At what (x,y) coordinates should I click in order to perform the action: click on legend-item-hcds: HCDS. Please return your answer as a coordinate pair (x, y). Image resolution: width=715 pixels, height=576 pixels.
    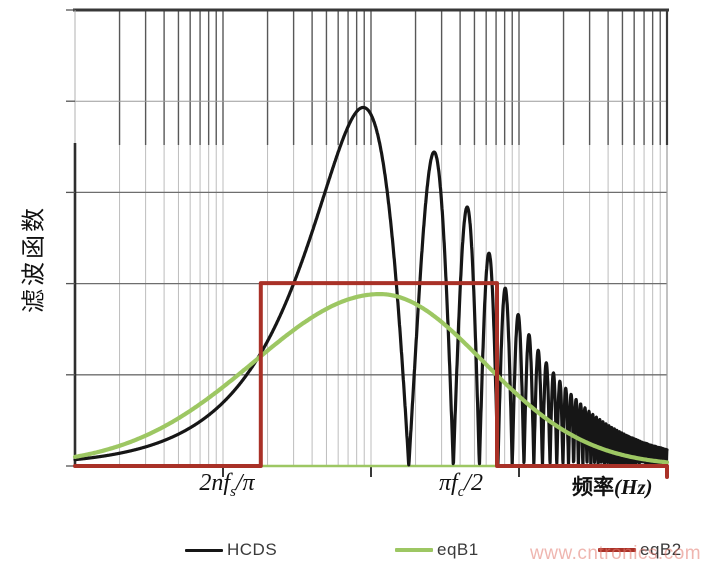
    Looking at the image, I should click on (231, 550).